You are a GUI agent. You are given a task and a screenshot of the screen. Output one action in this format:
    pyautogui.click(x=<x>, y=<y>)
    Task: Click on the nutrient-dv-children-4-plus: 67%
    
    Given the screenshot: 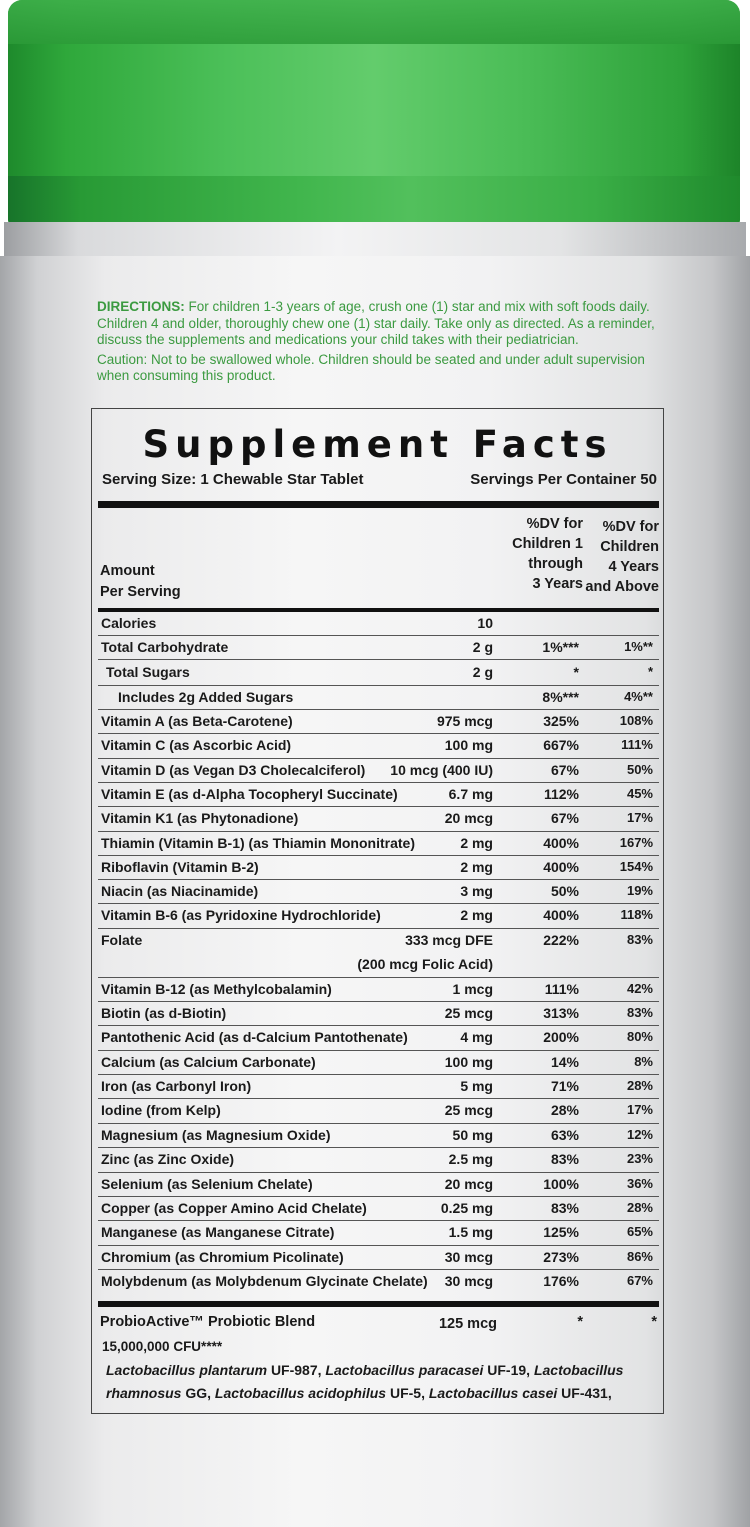 What is the action you would take?
    pyautogui.click(x=639, y=1280)
    